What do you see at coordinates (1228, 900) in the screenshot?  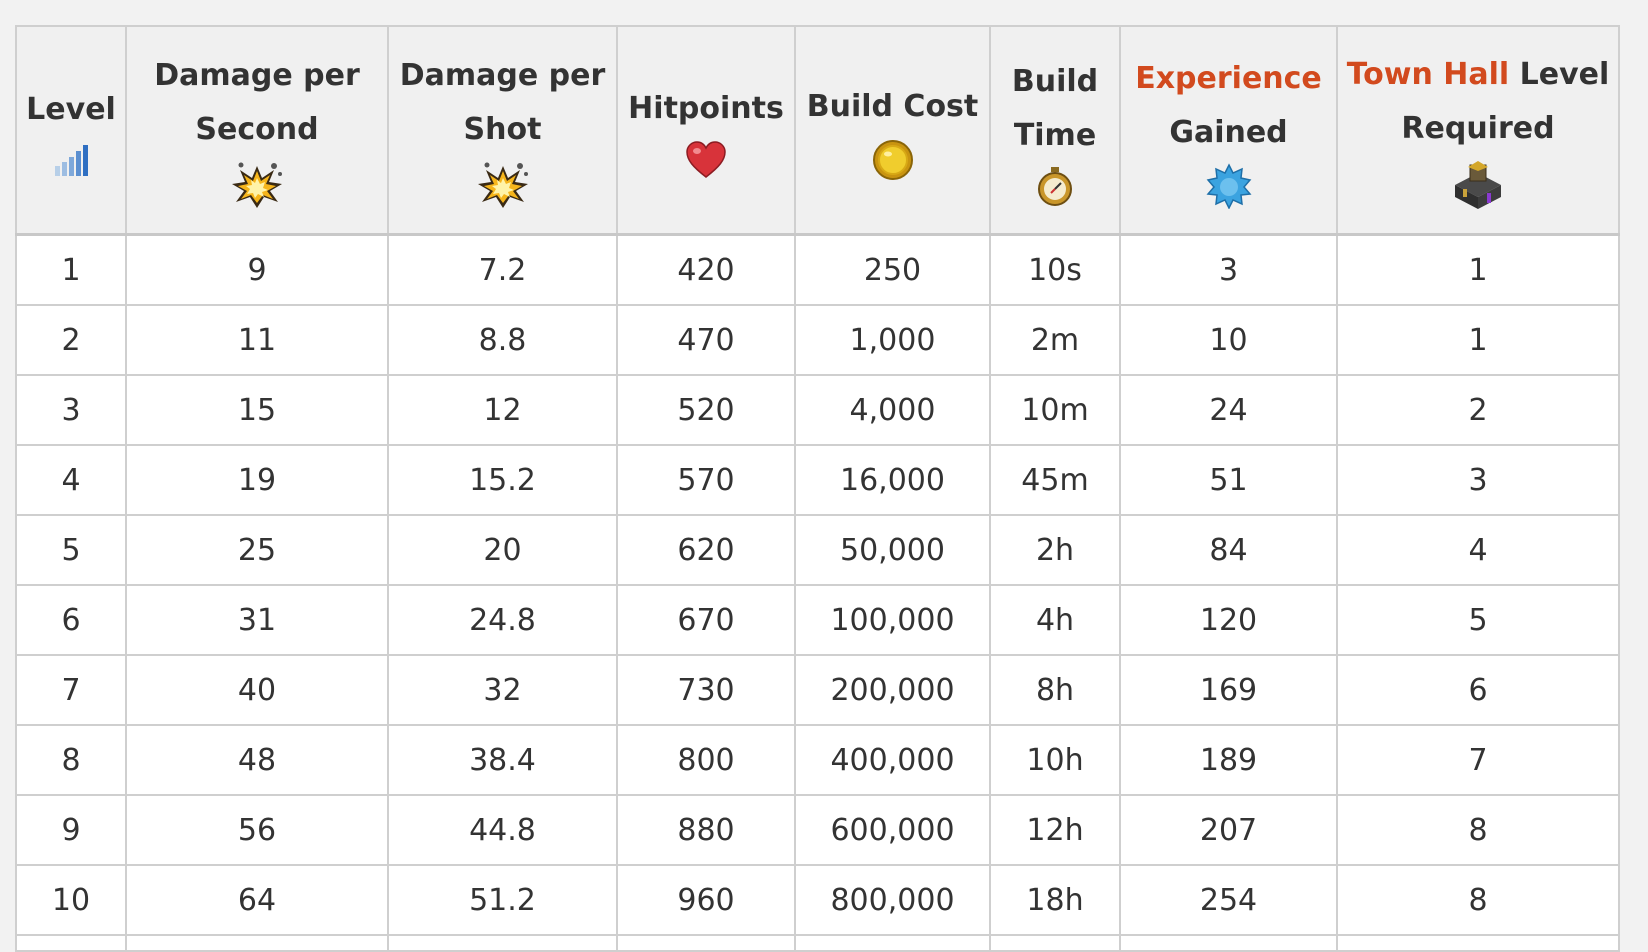 I see `cell-experience-gained: 254` at bounding box center [1228, 900].